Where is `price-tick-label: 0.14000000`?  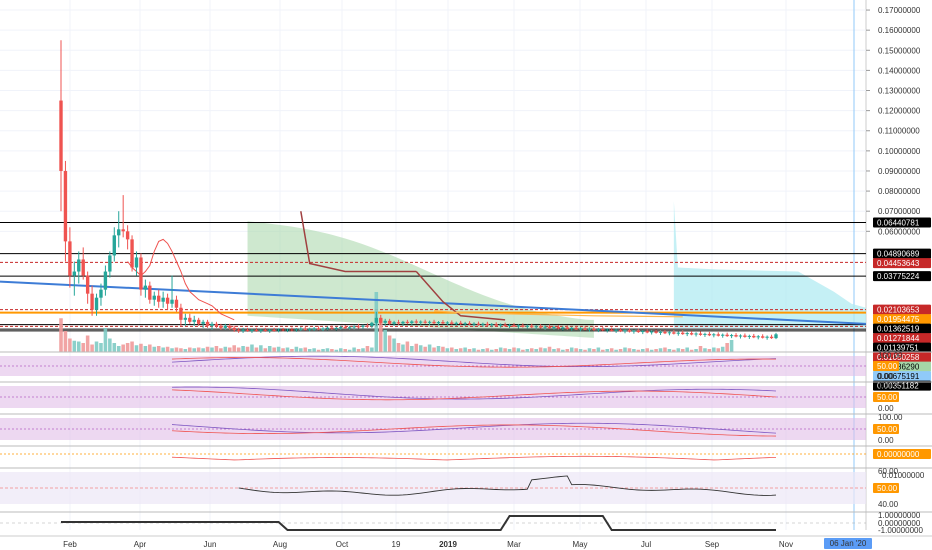 price-tick-label: 0.14000000 is located at coordinates (899, 70).